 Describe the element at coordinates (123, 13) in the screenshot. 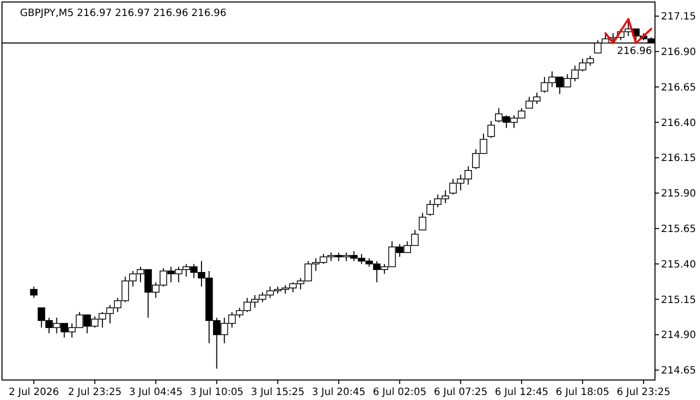

I see `text: GBPJPY,M5 216.97 216.97 216.96 216.96` at that location.